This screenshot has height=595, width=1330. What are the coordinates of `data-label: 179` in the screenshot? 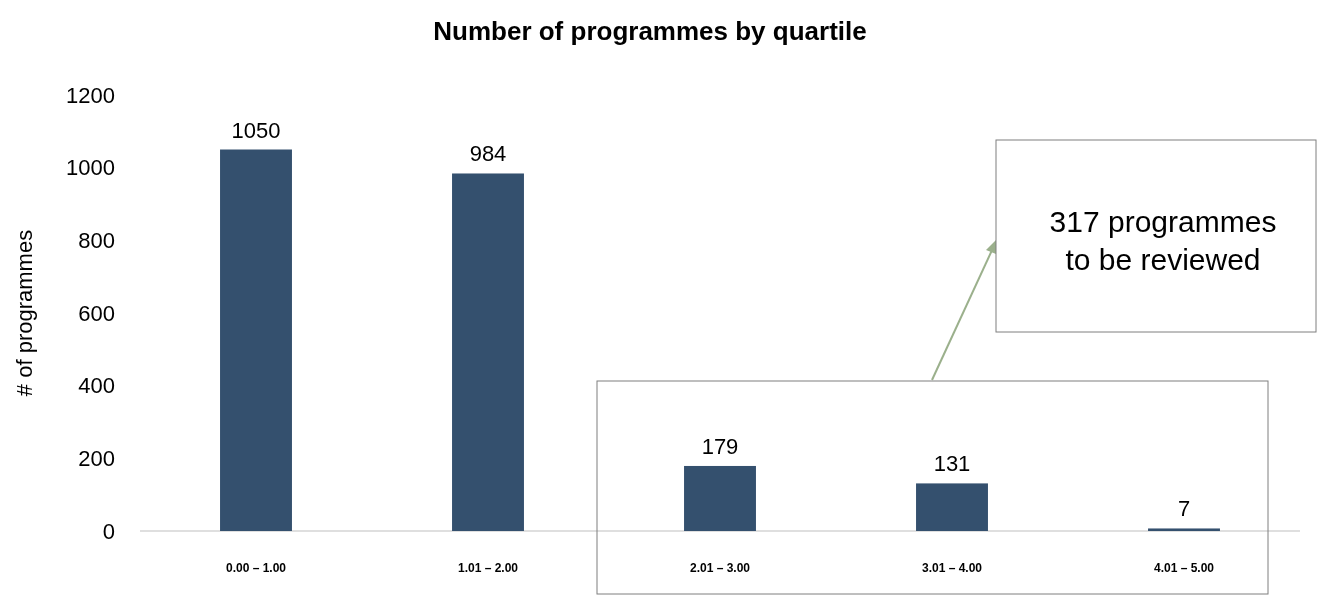 It's located at (720, 446).